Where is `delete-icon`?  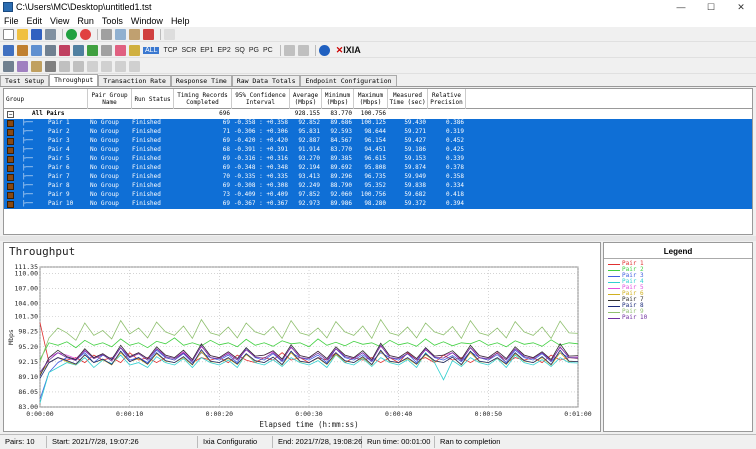 delete-icon is located at coordinates (148, 34).